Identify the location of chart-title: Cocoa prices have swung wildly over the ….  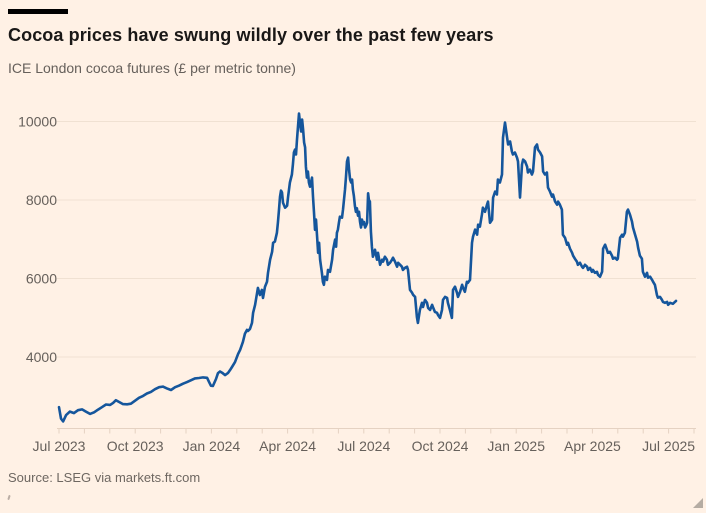
(251, 35).